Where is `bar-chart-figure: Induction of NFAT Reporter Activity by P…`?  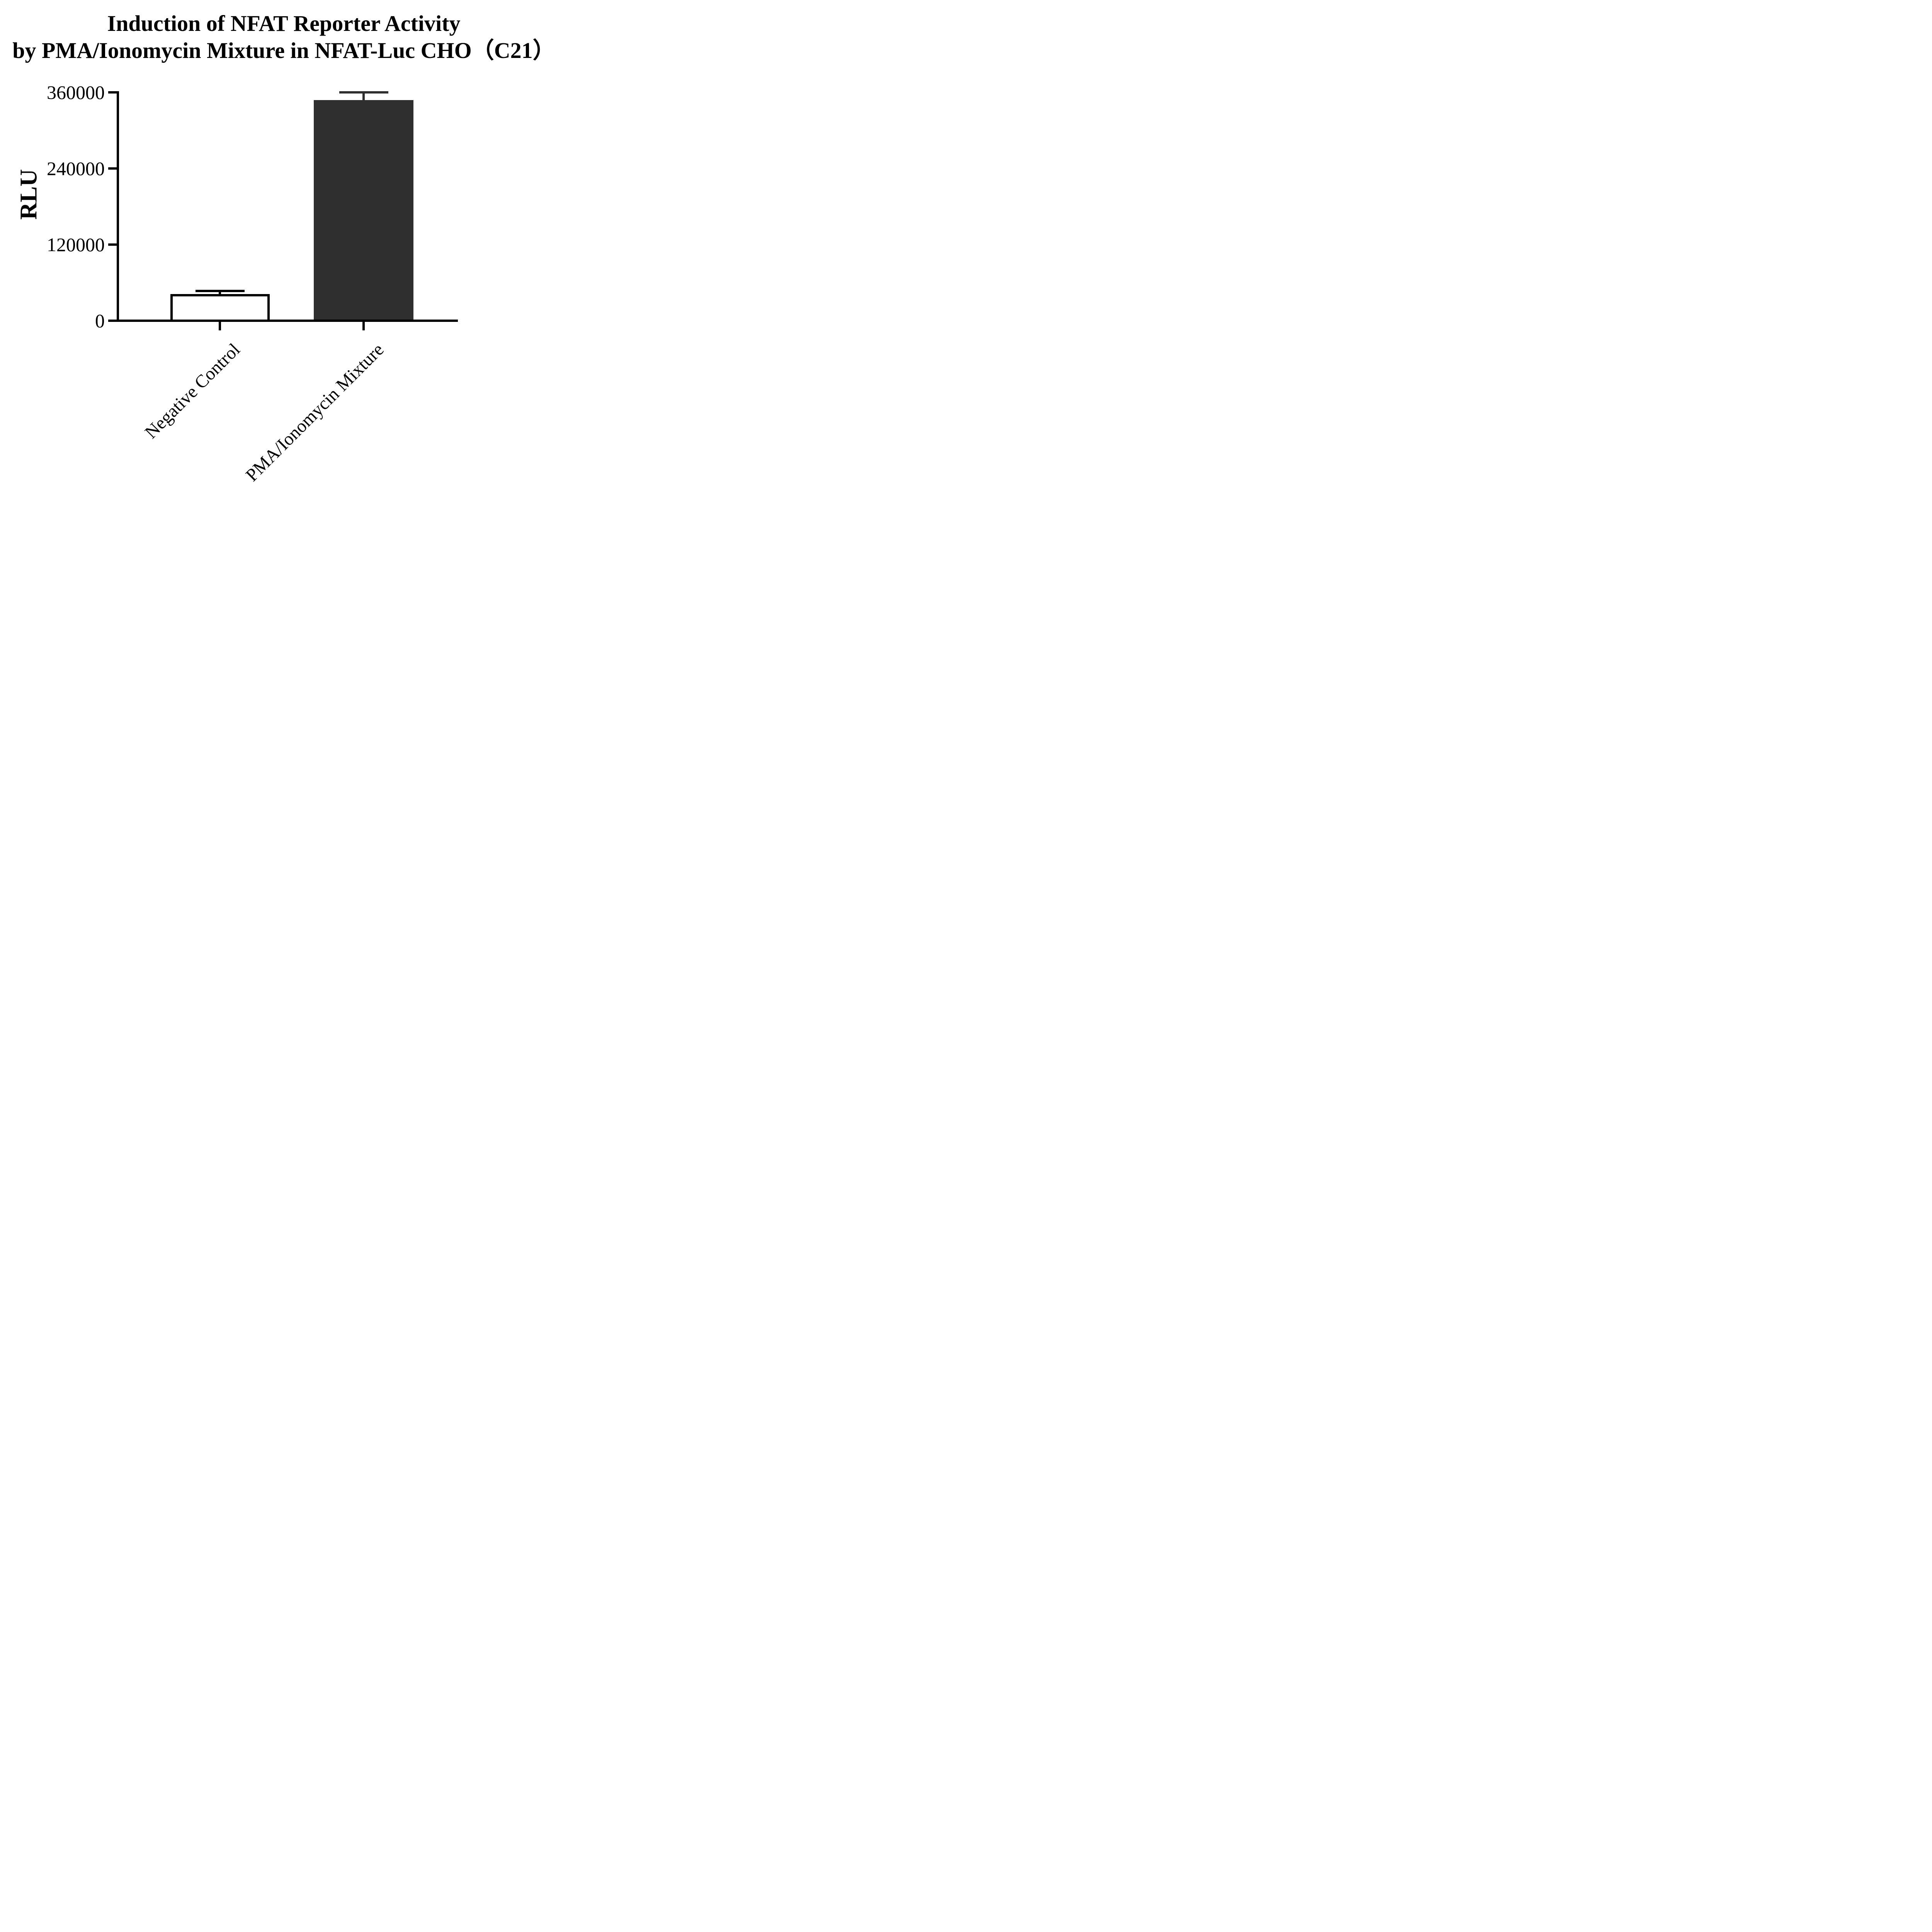 bar-chart-figure: Induction of NFAT Reporter Activity by P… is located at coordinates (284, 252).